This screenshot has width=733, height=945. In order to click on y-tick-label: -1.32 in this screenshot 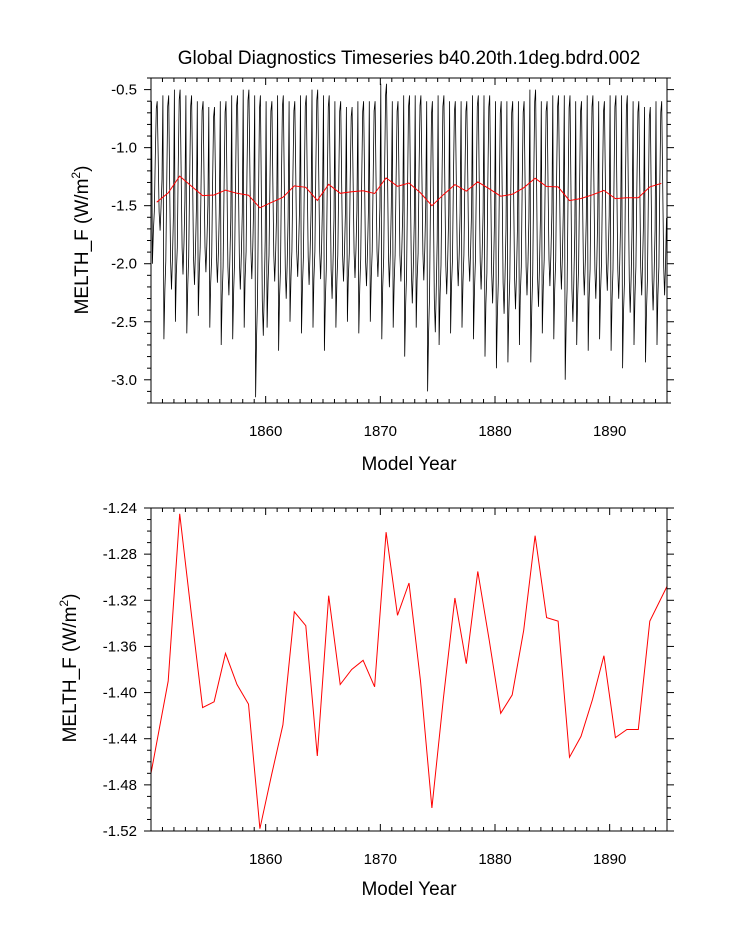, I will do `click(120, 600)`.